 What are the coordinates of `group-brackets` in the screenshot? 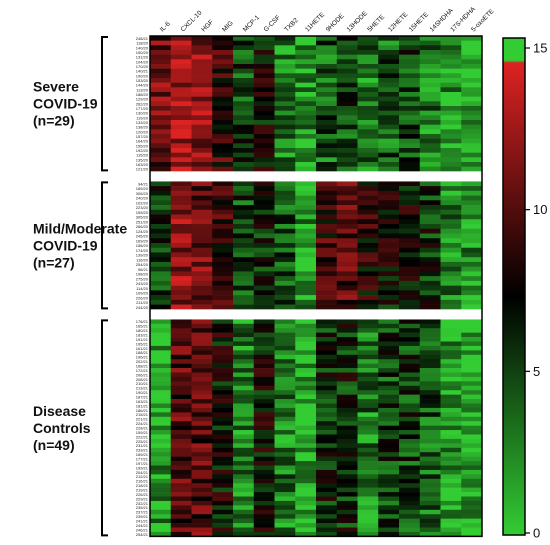 It's located at (104, 286).